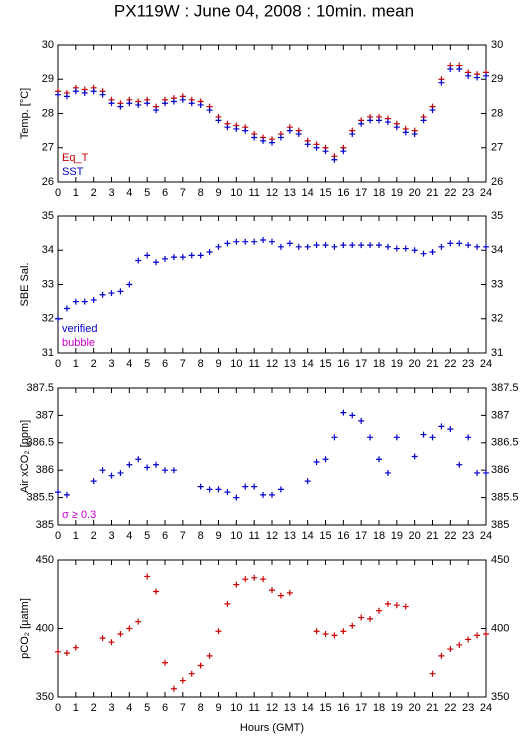 This screenshot has width=529, height=744. Describe the element at coordinates (45, 415) in the screenshot. I see `y-tick-label: 387` at that location.